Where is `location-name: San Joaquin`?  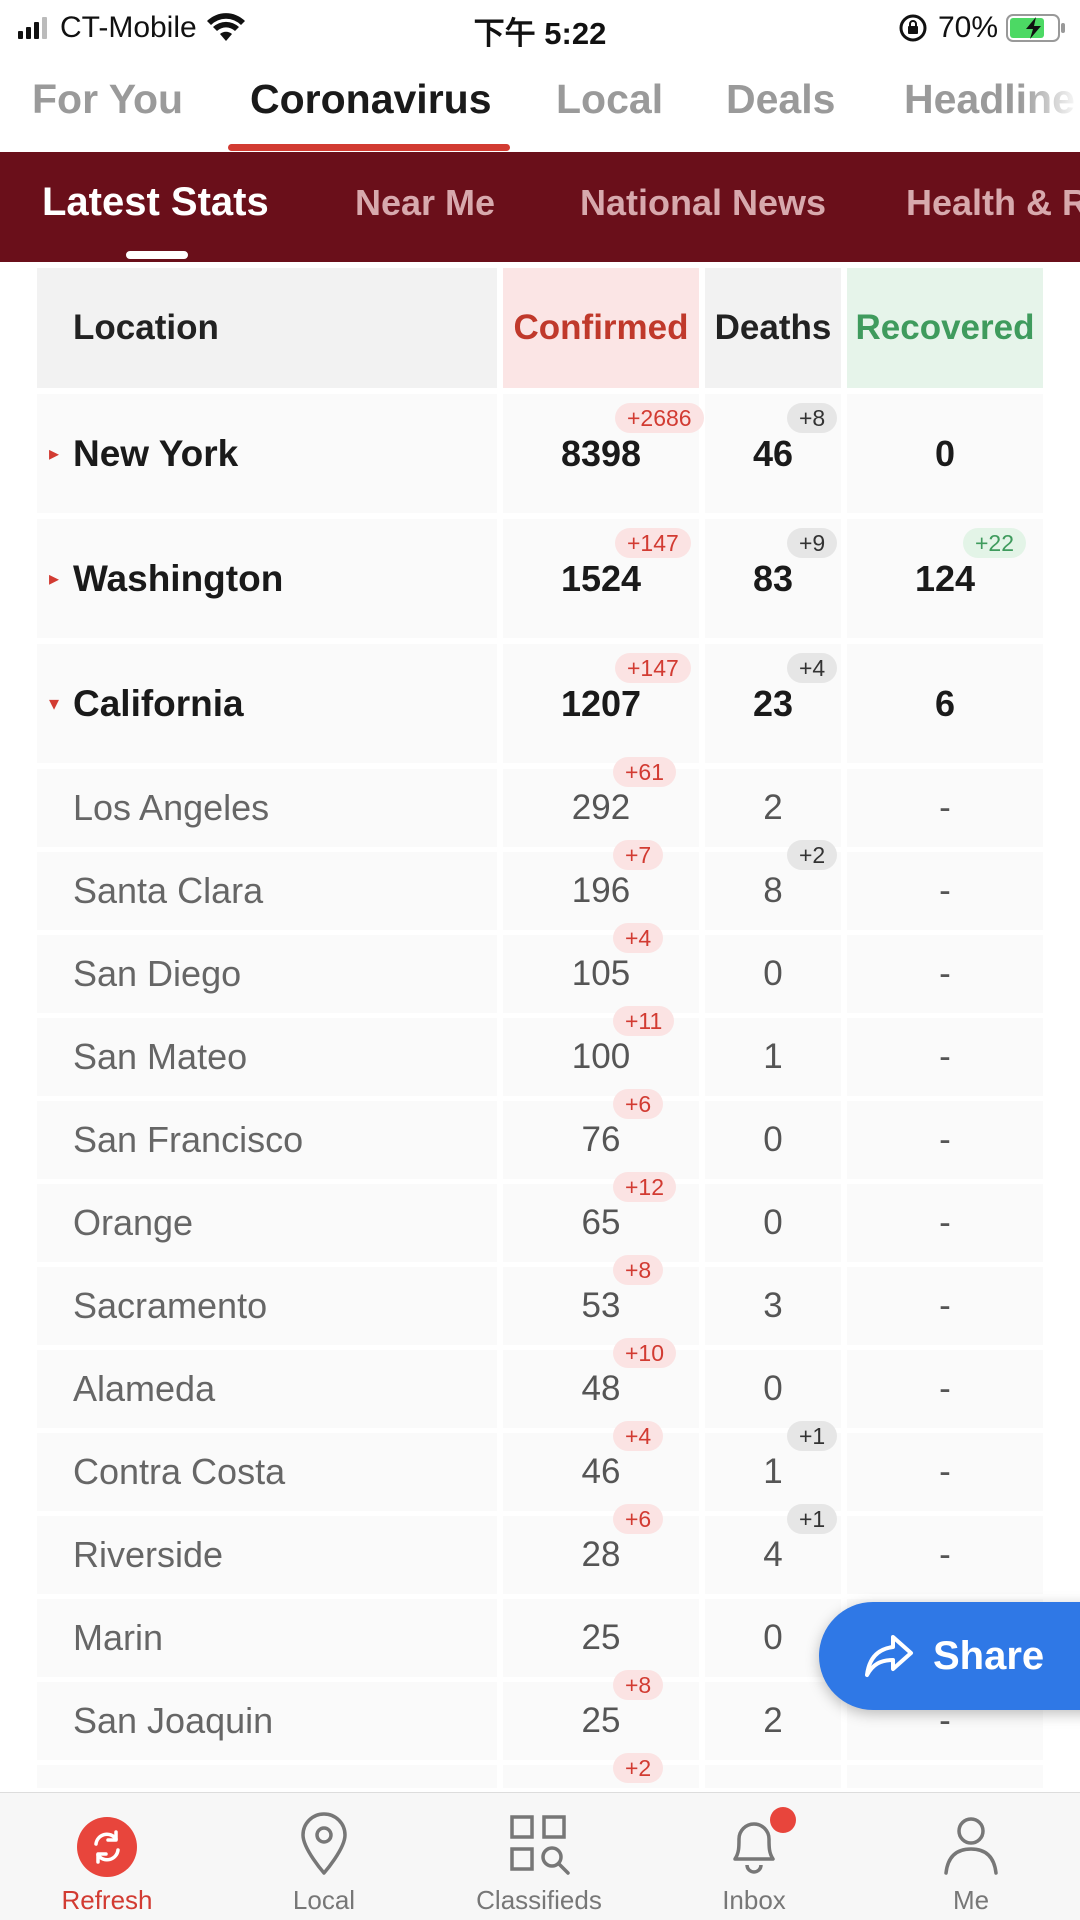
location-name: San Joaquin is located at coordinates (173, 1720).